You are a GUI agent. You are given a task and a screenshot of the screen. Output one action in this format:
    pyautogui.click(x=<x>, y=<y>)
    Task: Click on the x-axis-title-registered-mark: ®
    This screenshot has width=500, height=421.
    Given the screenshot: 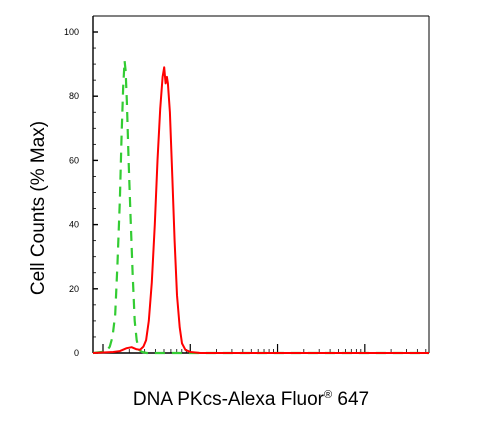 What is the action you would take?
    pyautogui.click(x=328, y=395)
    